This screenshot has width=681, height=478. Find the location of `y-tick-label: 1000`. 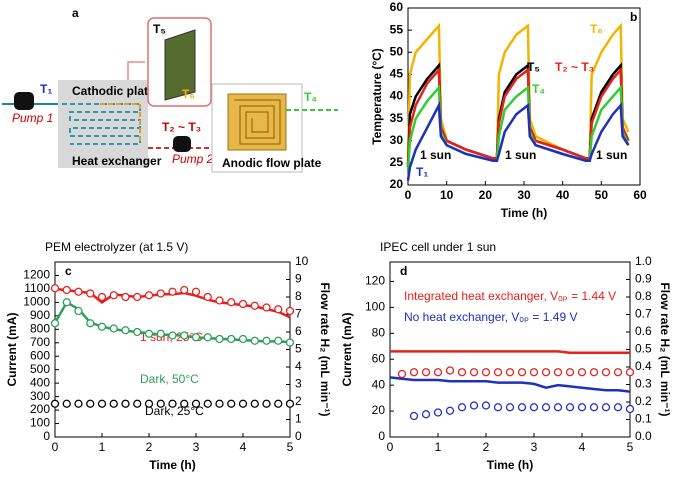

y-tick-label: 1000 is located at coordinates (36, 302).